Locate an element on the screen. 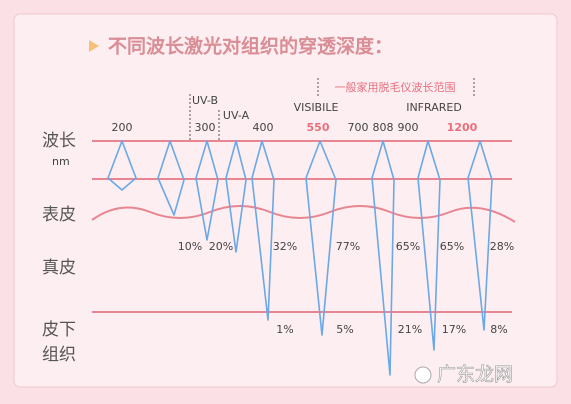  penetration-label: 10% is located at coordinates (190, 246).